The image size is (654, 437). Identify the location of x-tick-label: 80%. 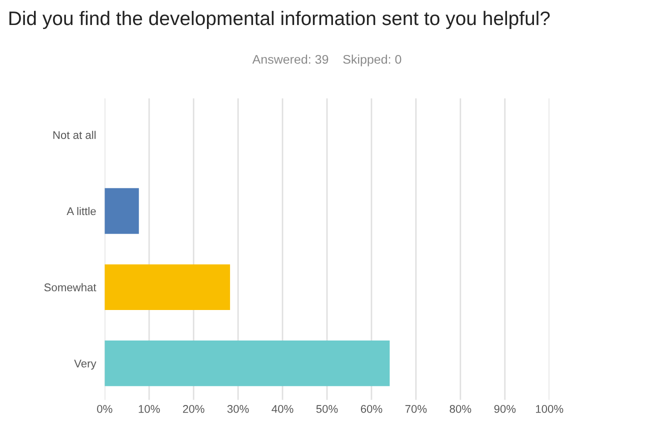
(461, 409).